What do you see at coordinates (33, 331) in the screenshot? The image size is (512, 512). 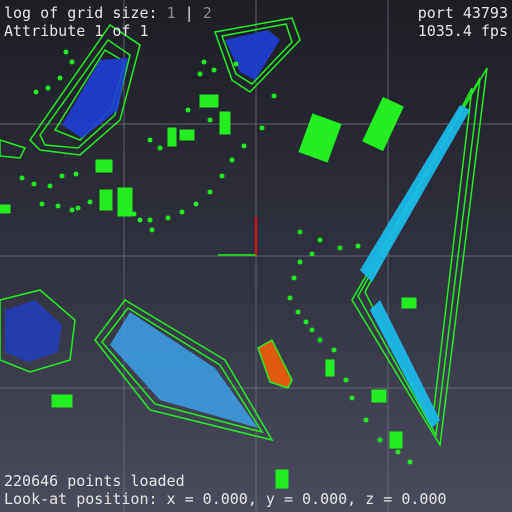 I see `cloud-left-bottom` at bounding box center [33, 331].